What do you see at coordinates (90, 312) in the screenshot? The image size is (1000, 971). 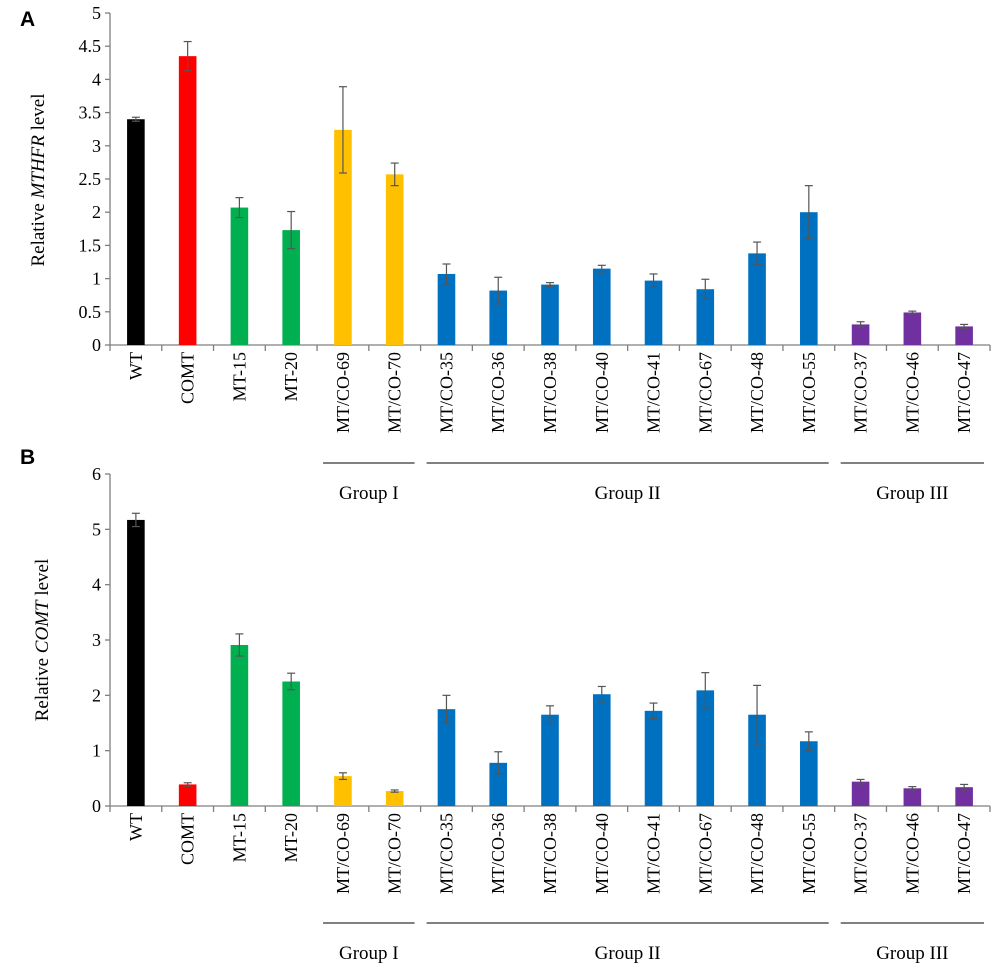 I see `y-tick-label: 0.5` at bounding box center [90, 312].